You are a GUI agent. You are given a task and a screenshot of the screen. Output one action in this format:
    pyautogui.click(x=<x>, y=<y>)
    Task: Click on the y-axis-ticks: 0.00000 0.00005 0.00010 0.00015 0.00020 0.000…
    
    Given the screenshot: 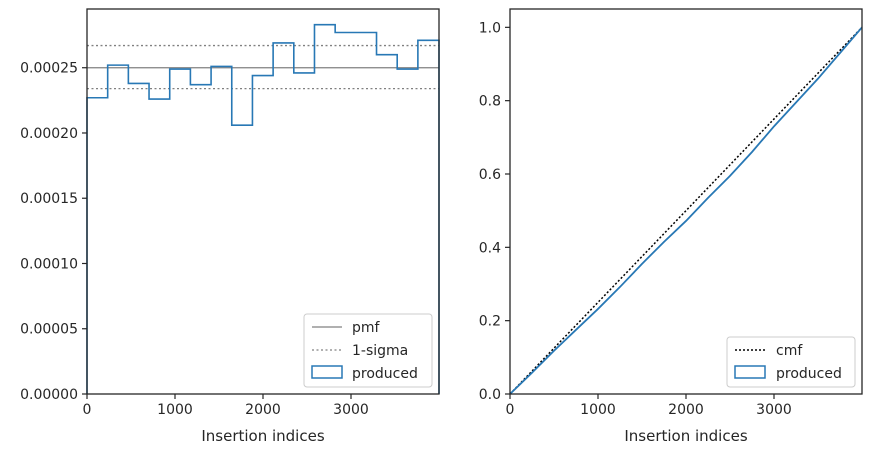 What is the action you would take?
    pyautogui.click(x=53, y=232)
    